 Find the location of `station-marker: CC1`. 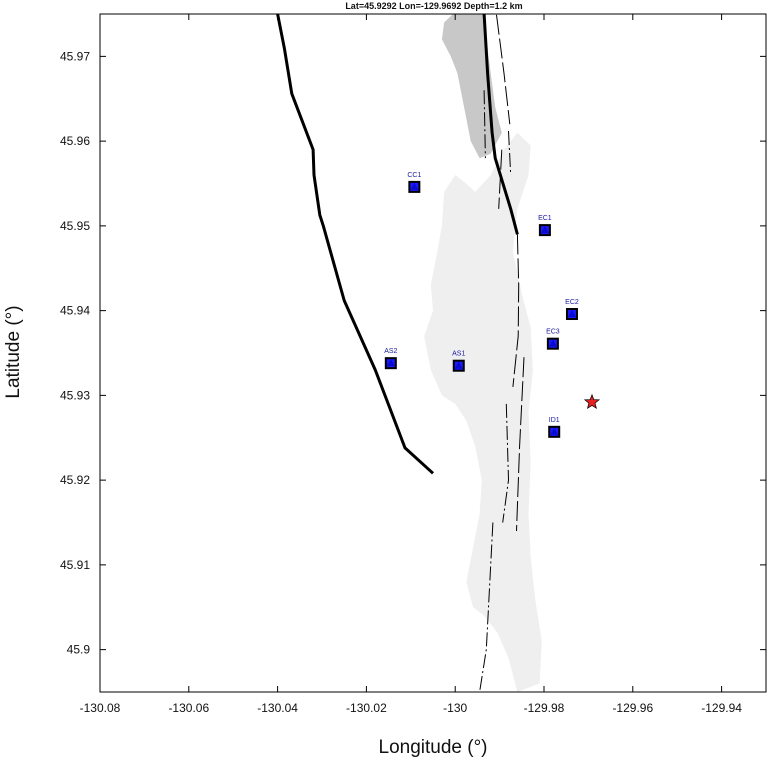

station-marker: CC1 is located at coordinates (414, 182).